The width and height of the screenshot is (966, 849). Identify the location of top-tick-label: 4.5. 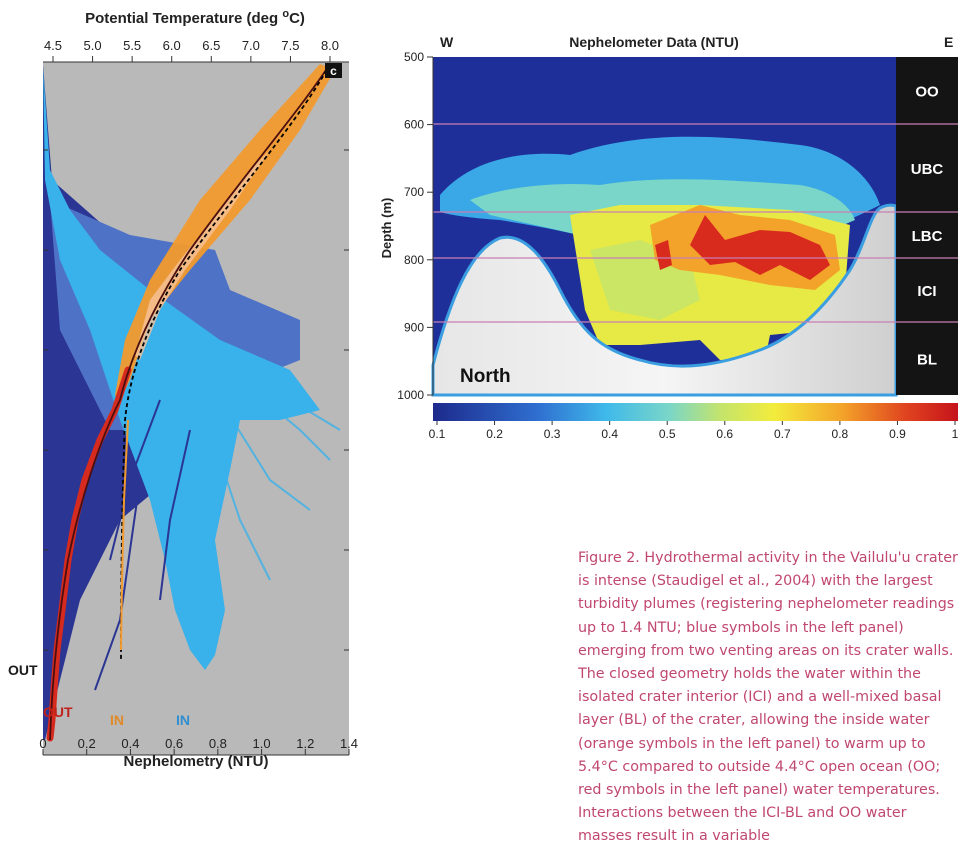
(53, 45).